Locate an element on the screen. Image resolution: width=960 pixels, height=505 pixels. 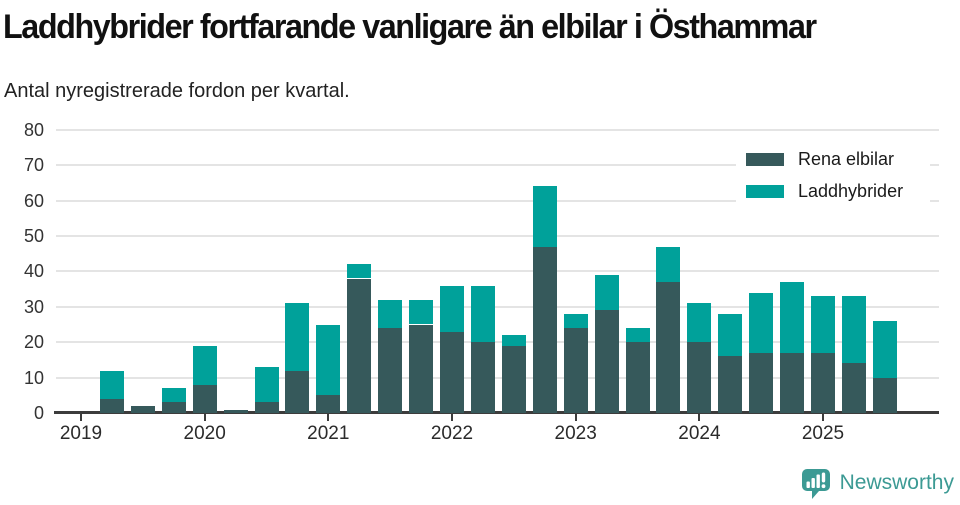
legend-item-rena-elbilar: Rena elbilar is located at coordinates (833, 159).